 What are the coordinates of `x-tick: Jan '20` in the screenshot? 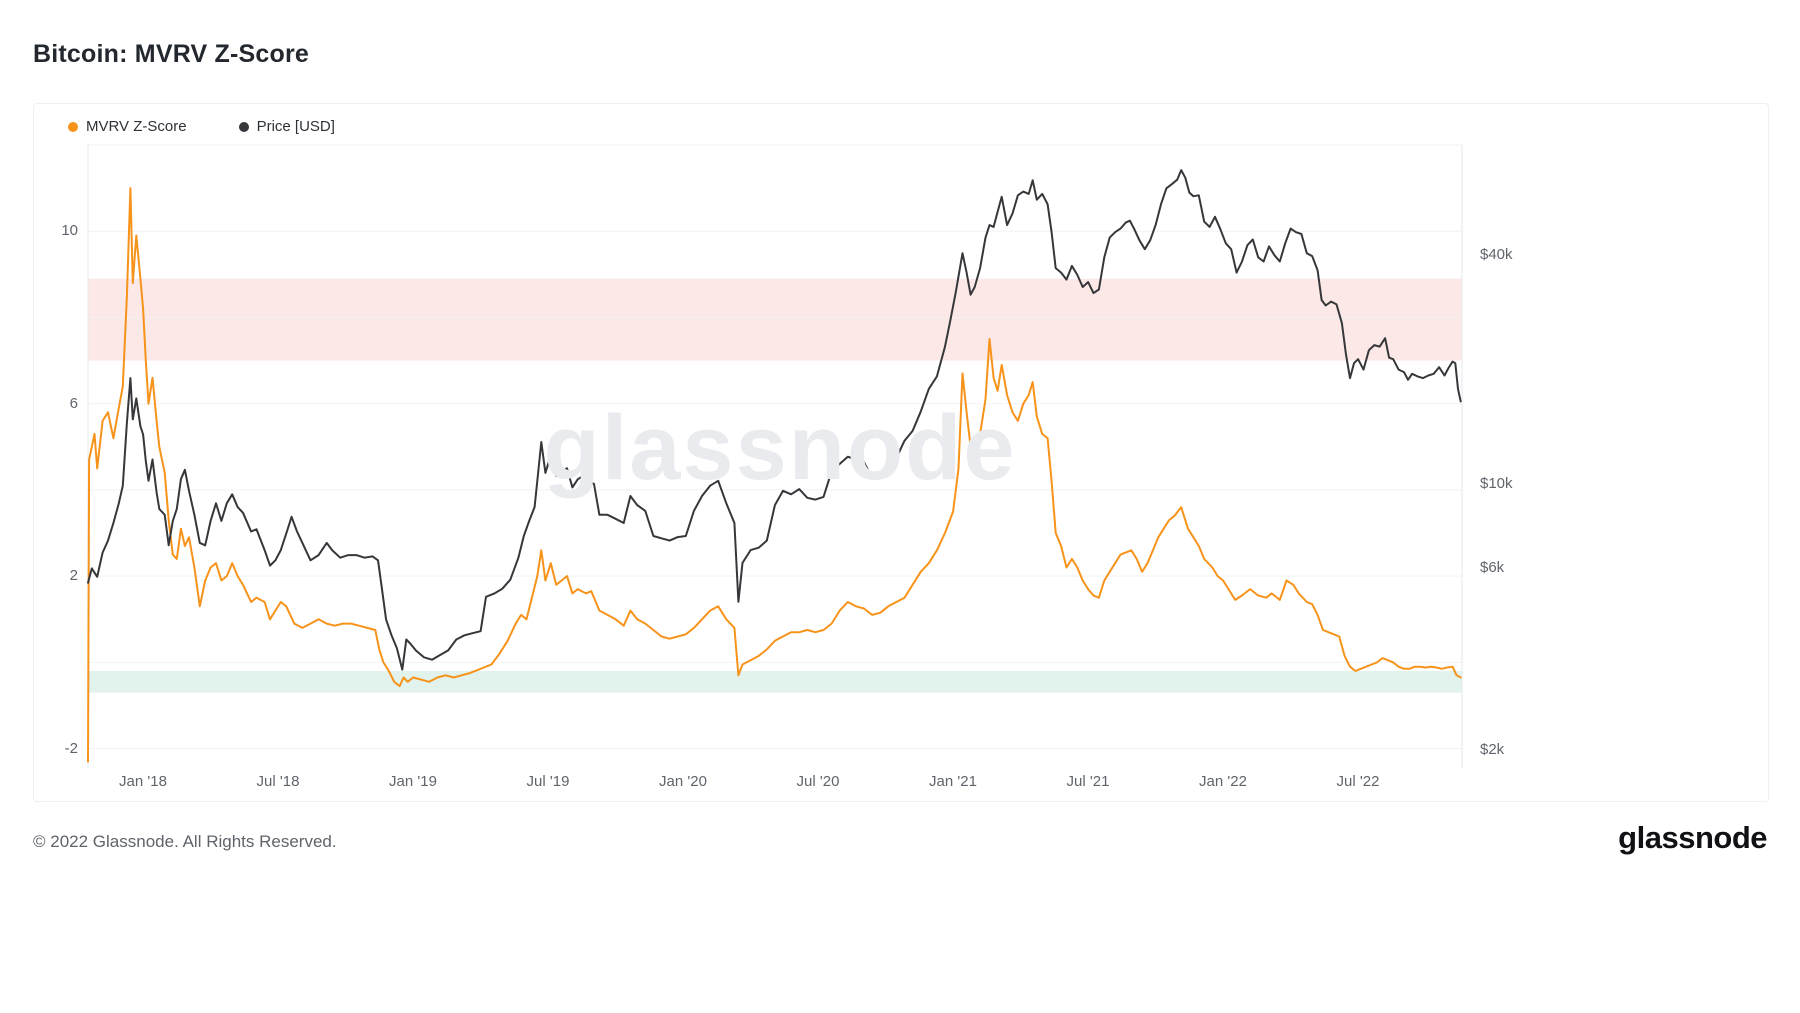 It's located at (683, 781).